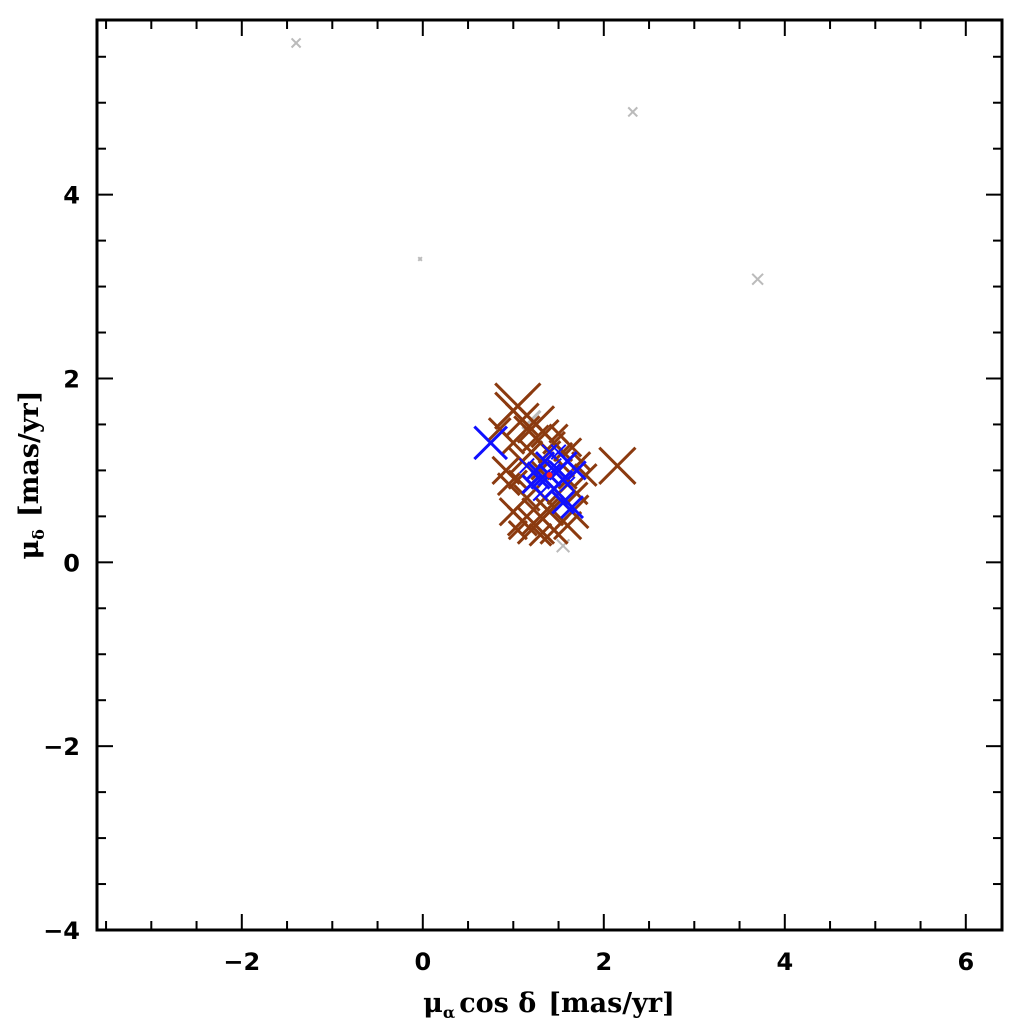  Describe the element at coordinates (965, 962) in the screenshot. I see `x-tick-label: 6` at that location.